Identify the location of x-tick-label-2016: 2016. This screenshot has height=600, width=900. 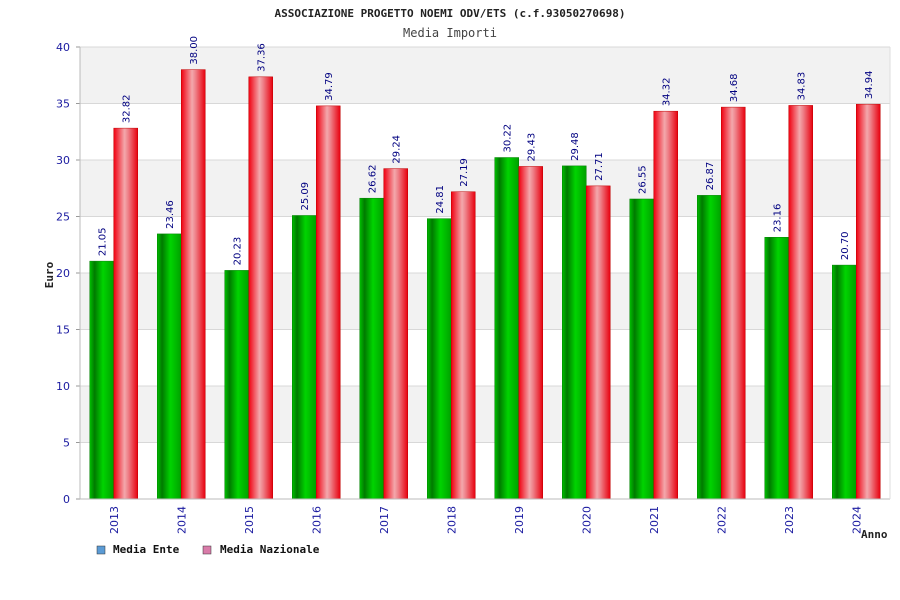
(316, 520).